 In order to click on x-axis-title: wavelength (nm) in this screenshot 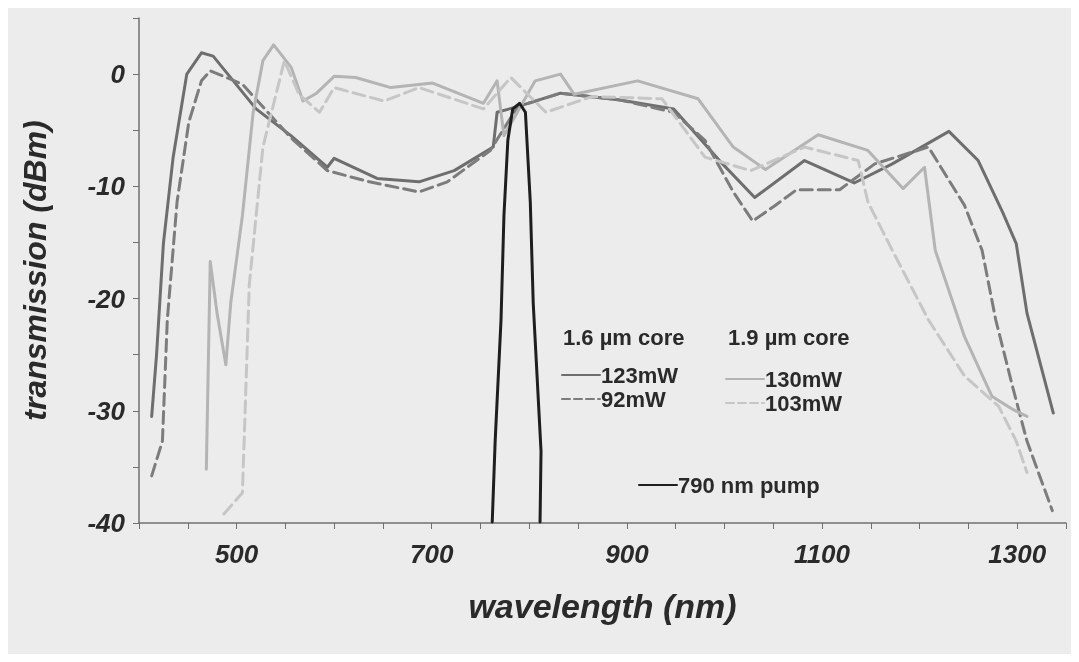, I will do `click(602, 606)`.